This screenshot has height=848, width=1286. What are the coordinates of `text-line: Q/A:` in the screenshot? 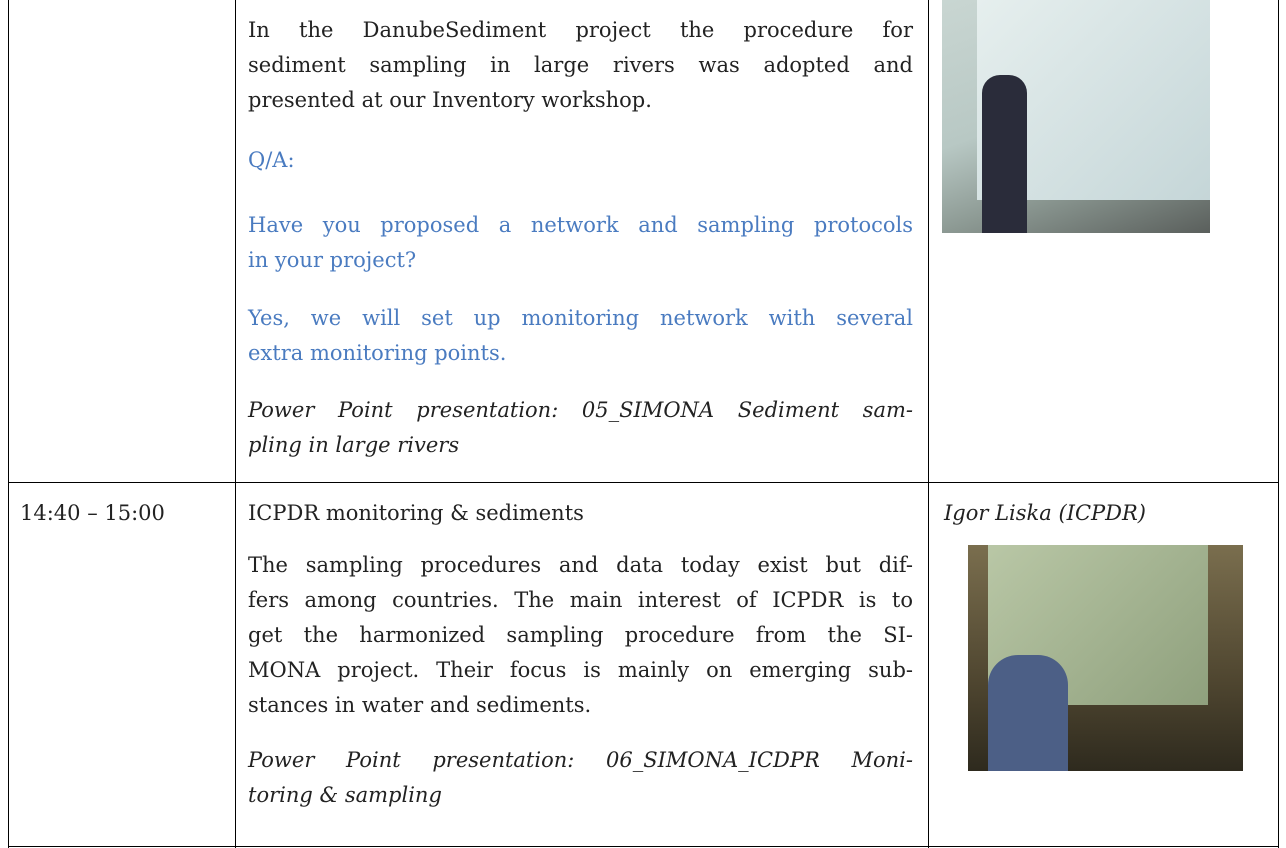 It's located at (271, 160).